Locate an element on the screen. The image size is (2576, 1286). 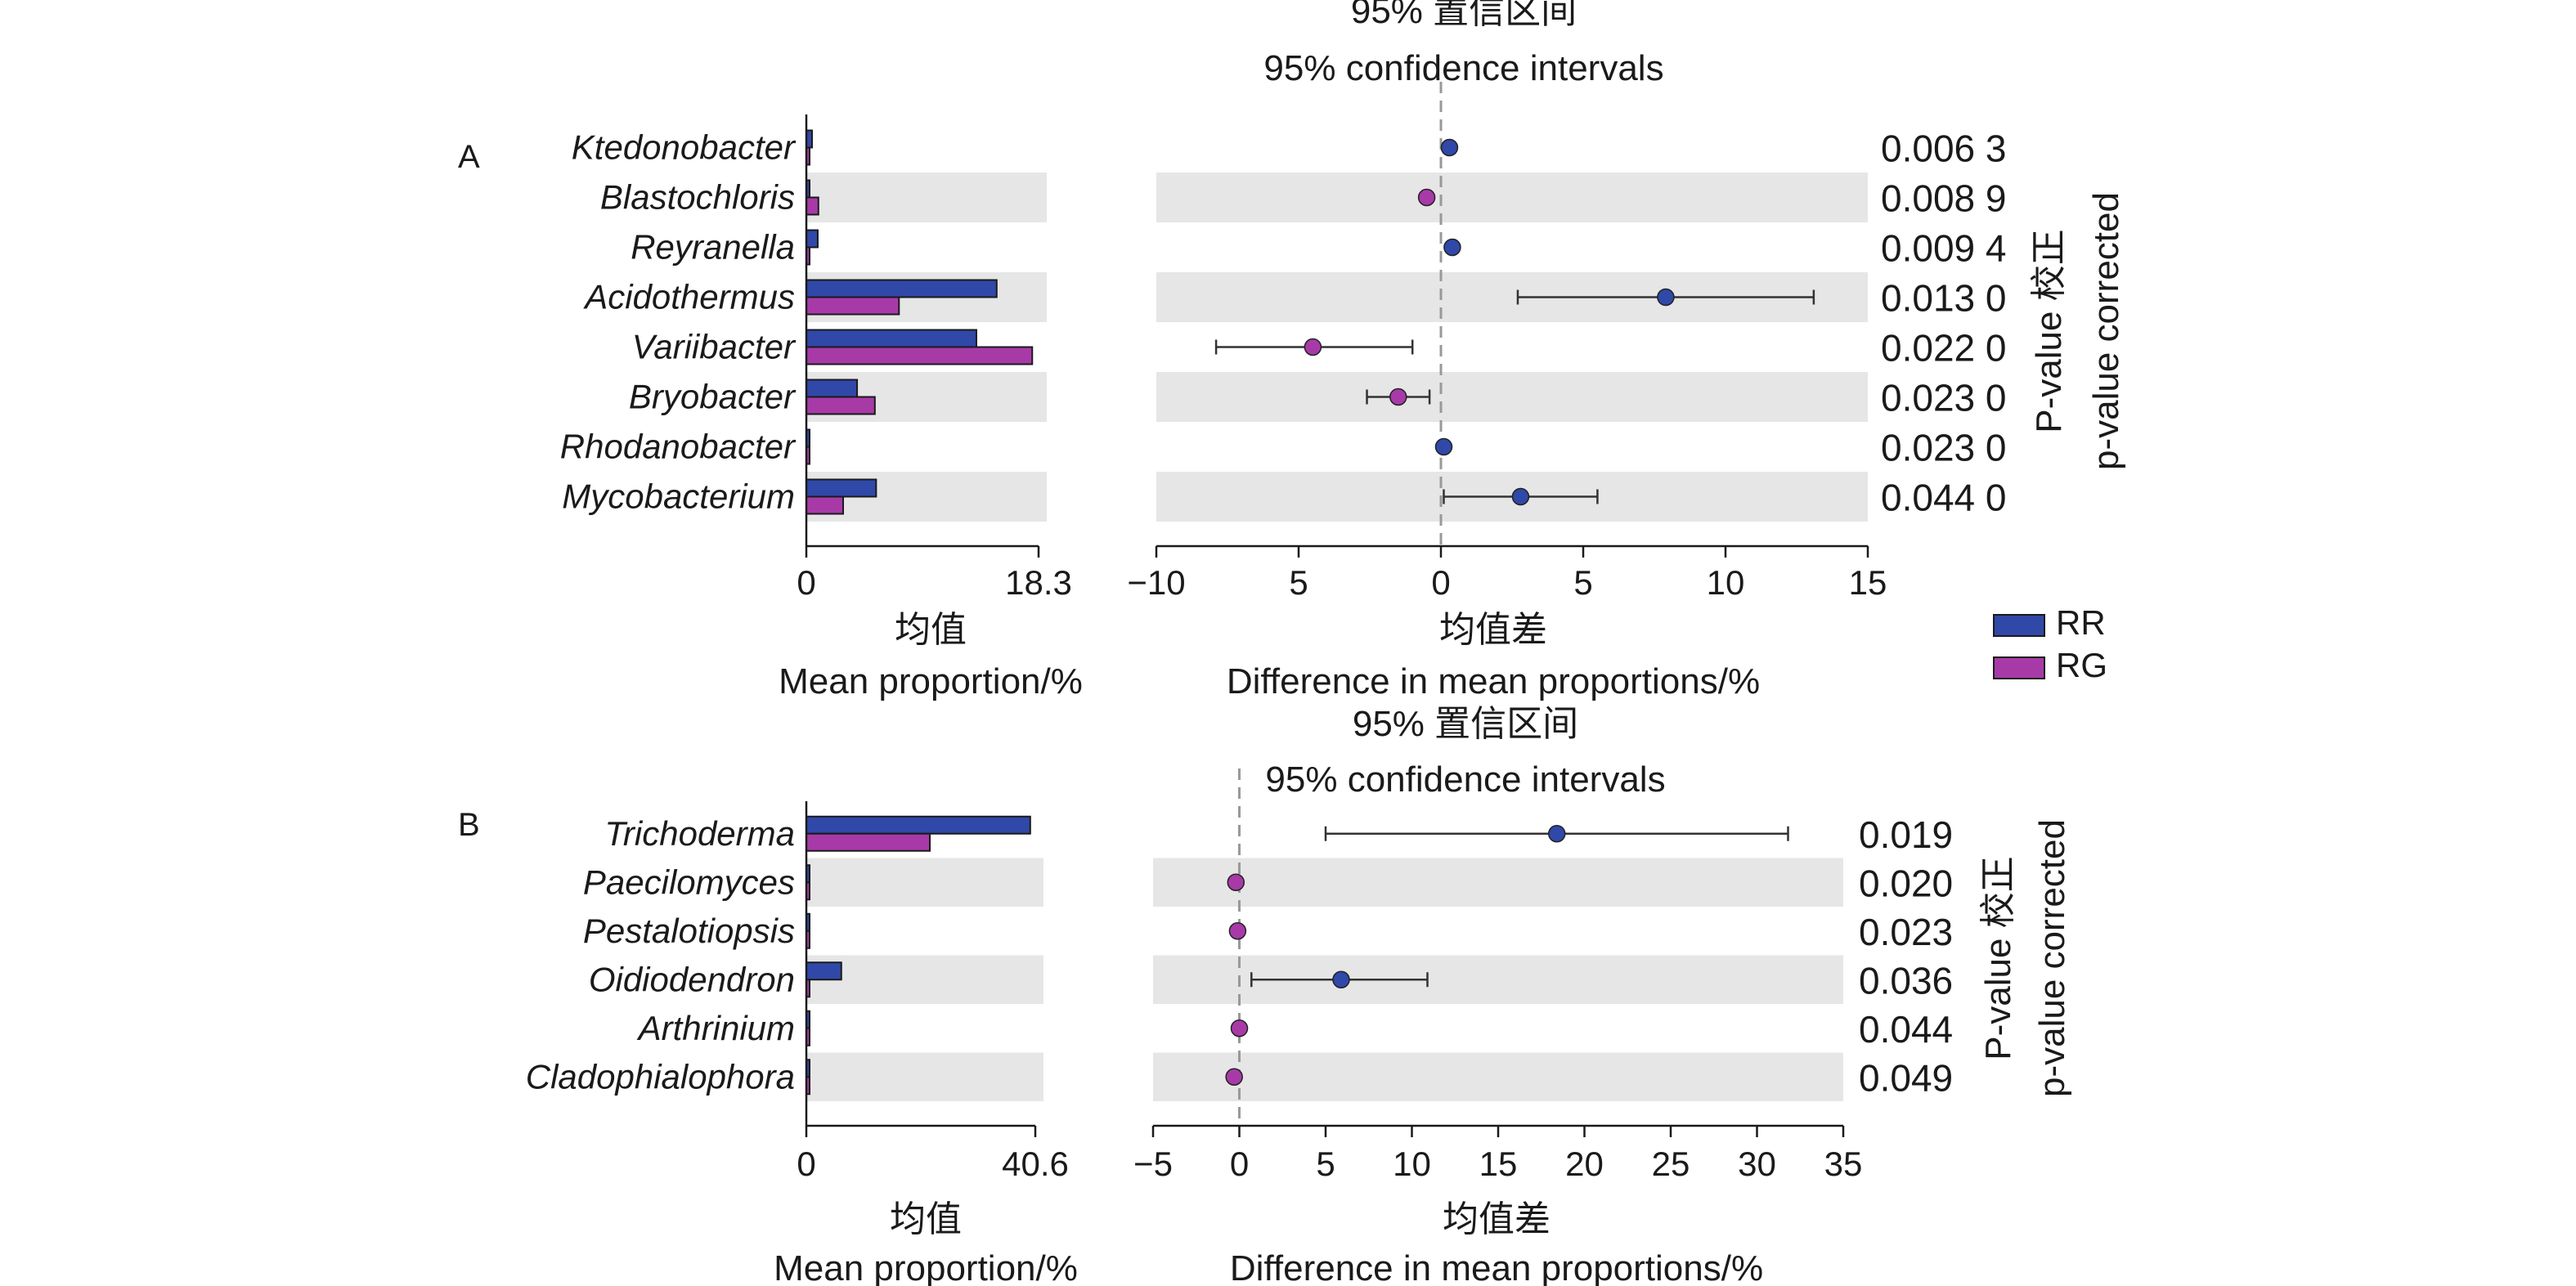
panel-letter: B is located at coordinates (469, 825).